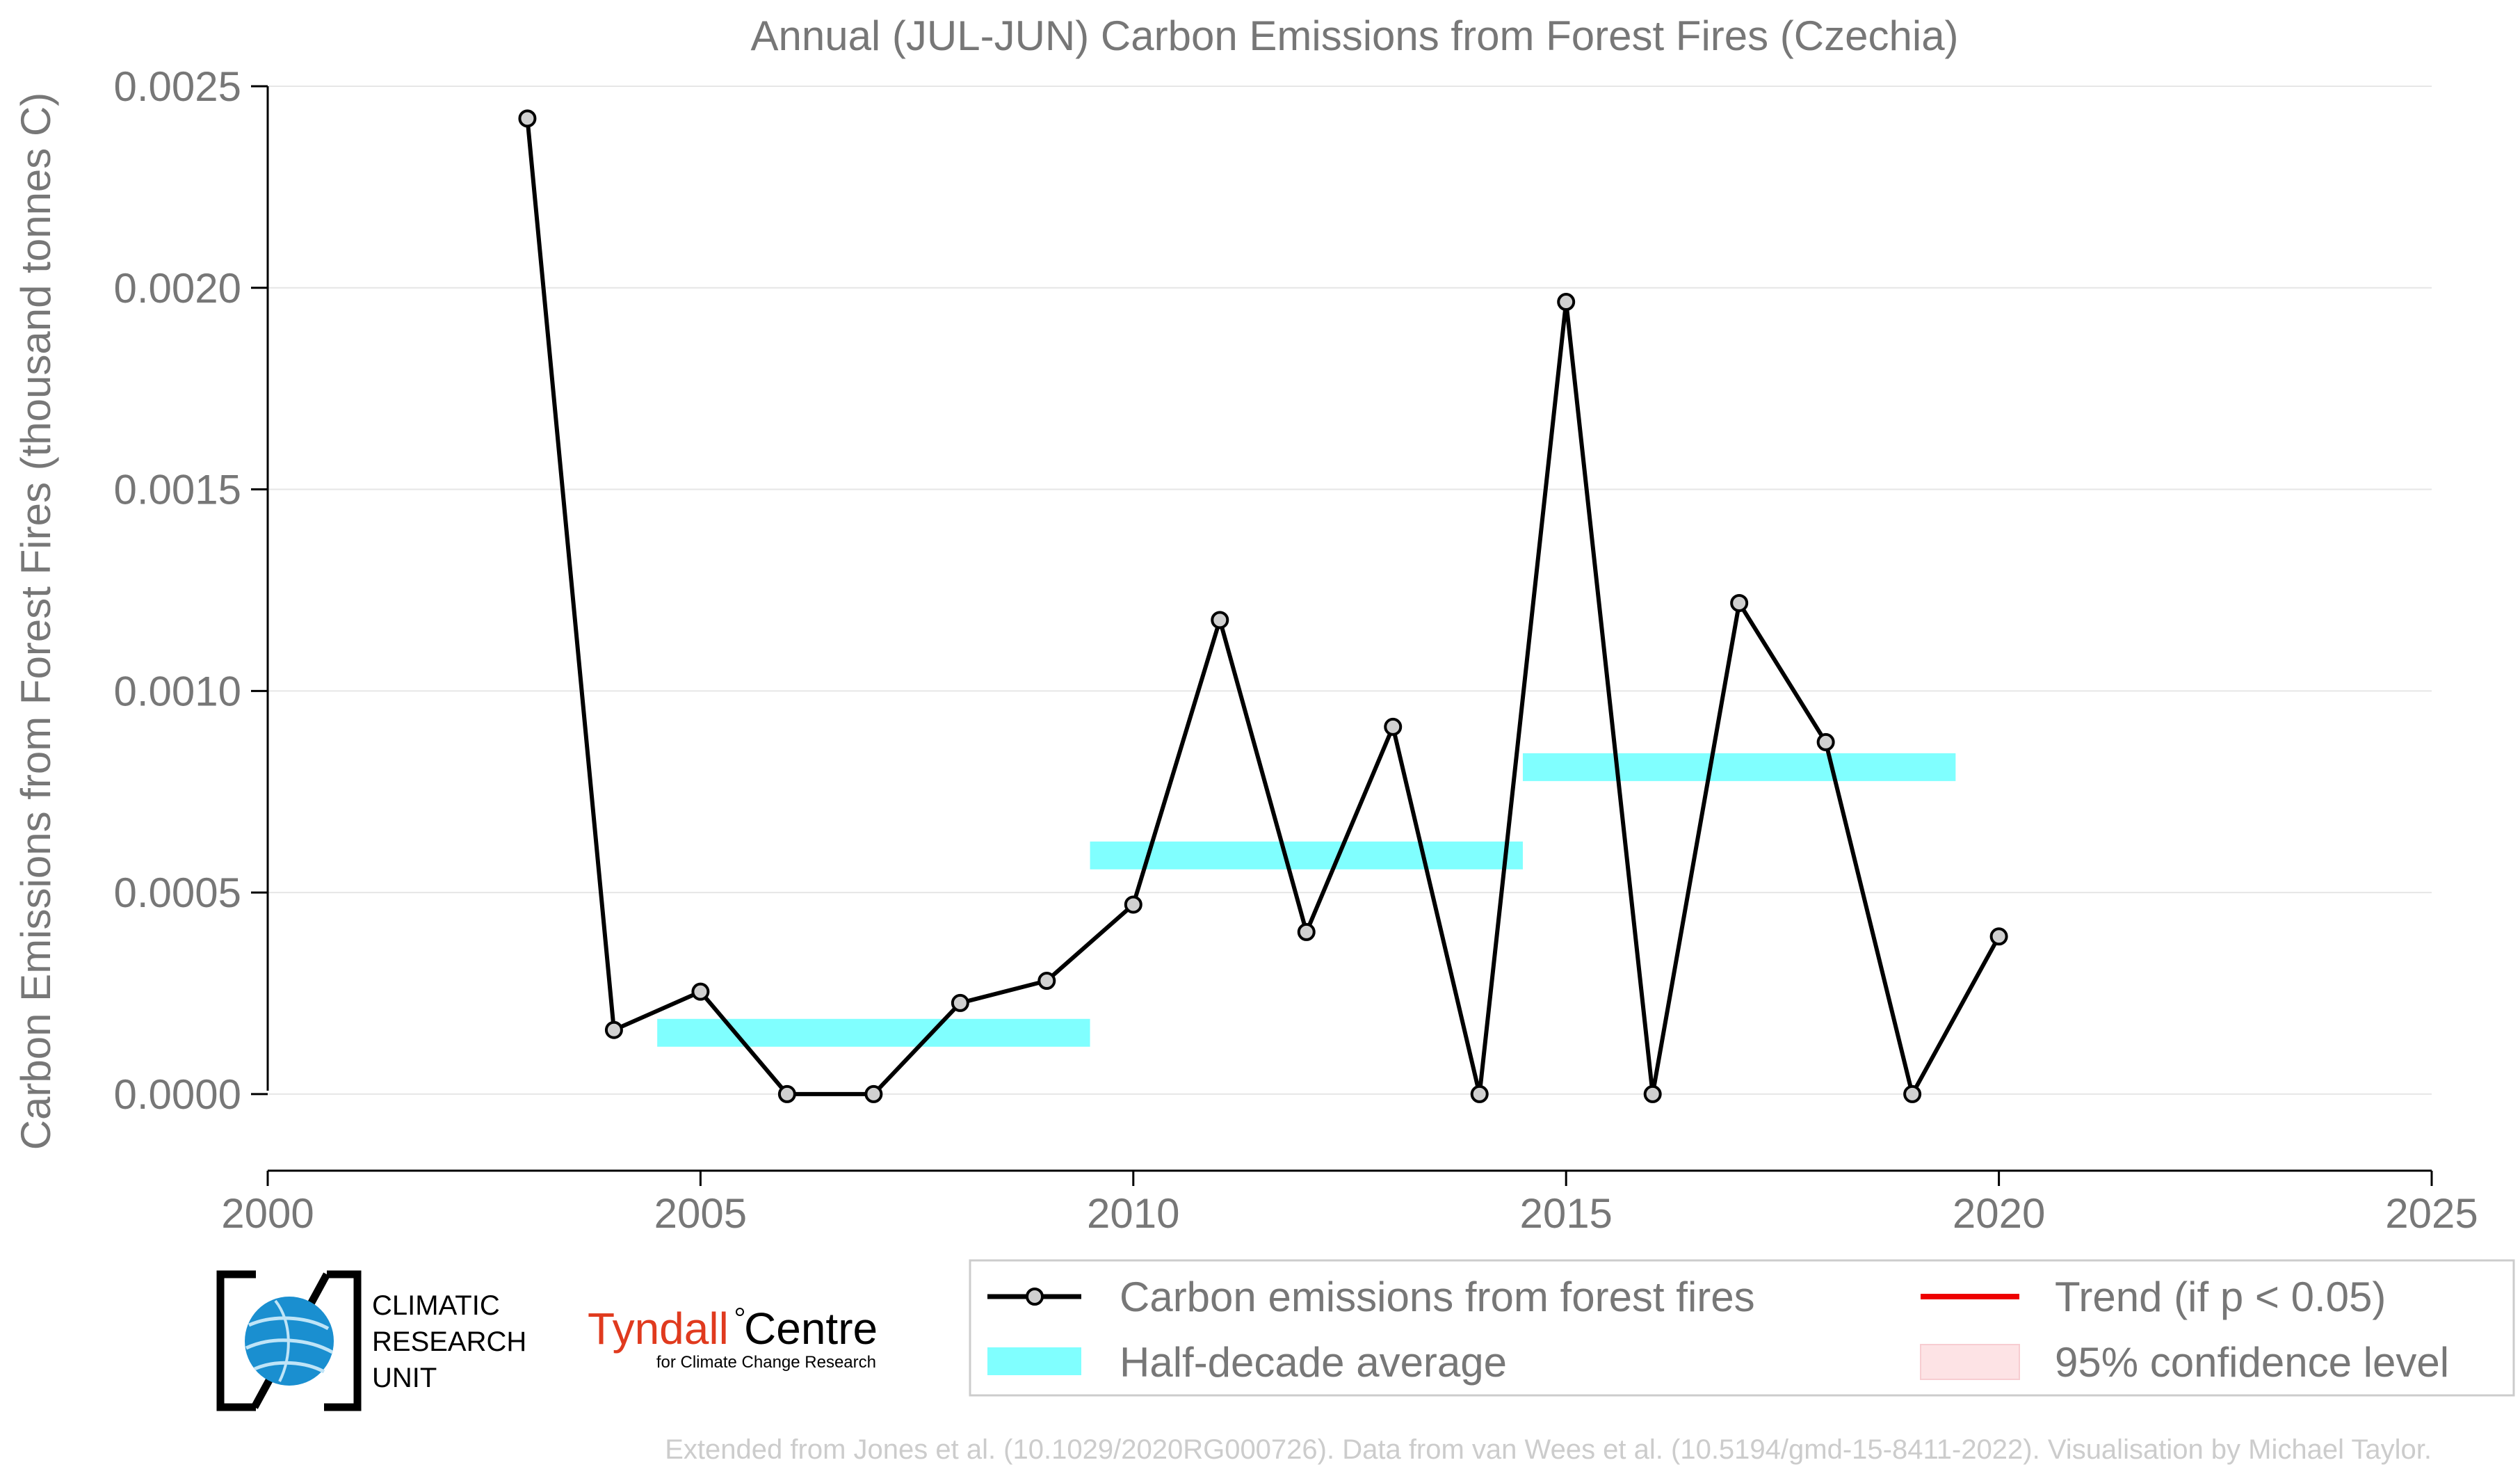  What do you see at coordinates (177, 1094) in the screenshot?
I see `y-tick-label: 0.0000` at bounding box center [177, 1094].